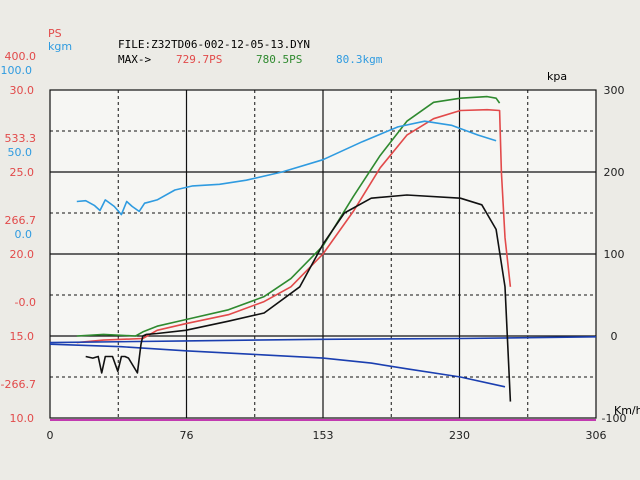 This screenshot has height=480, width=640. What do you see at coordinates (21, 138) in the screenshot?
I see `ps-tick-label: 533.3` at bounding box center [21, 138].